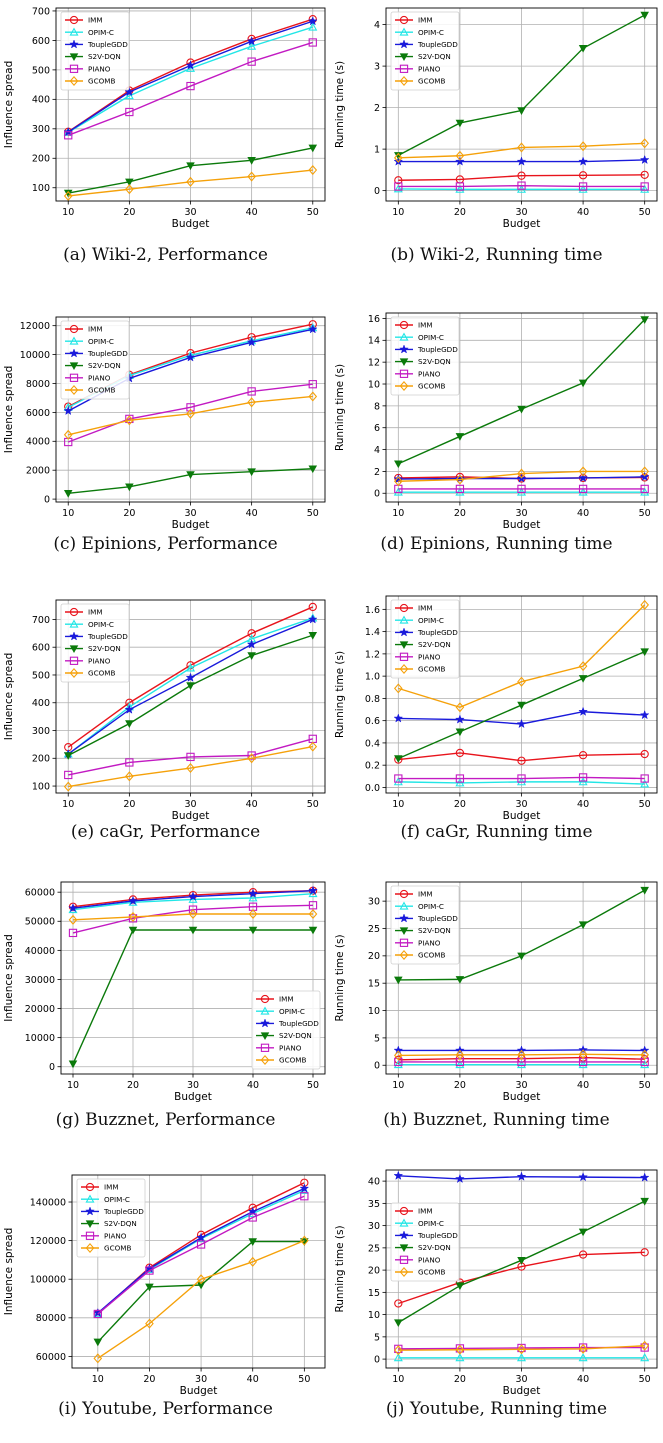 The image size is (663, 1443). What do you see at coordinates (419, 32) in the screenshot?
I see `legend-item: OPIM-C` at bounding box center [419, 32].